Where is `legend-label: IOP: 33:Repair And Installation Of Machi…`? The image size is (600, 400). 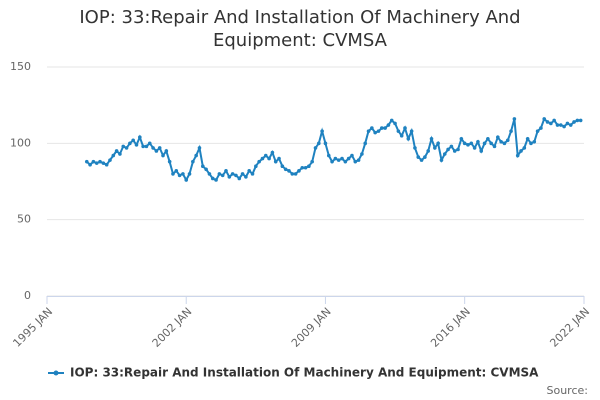
legend-label: IOP: 33:Repair And Installation Of Machi… is located at coordinates (304, 373).